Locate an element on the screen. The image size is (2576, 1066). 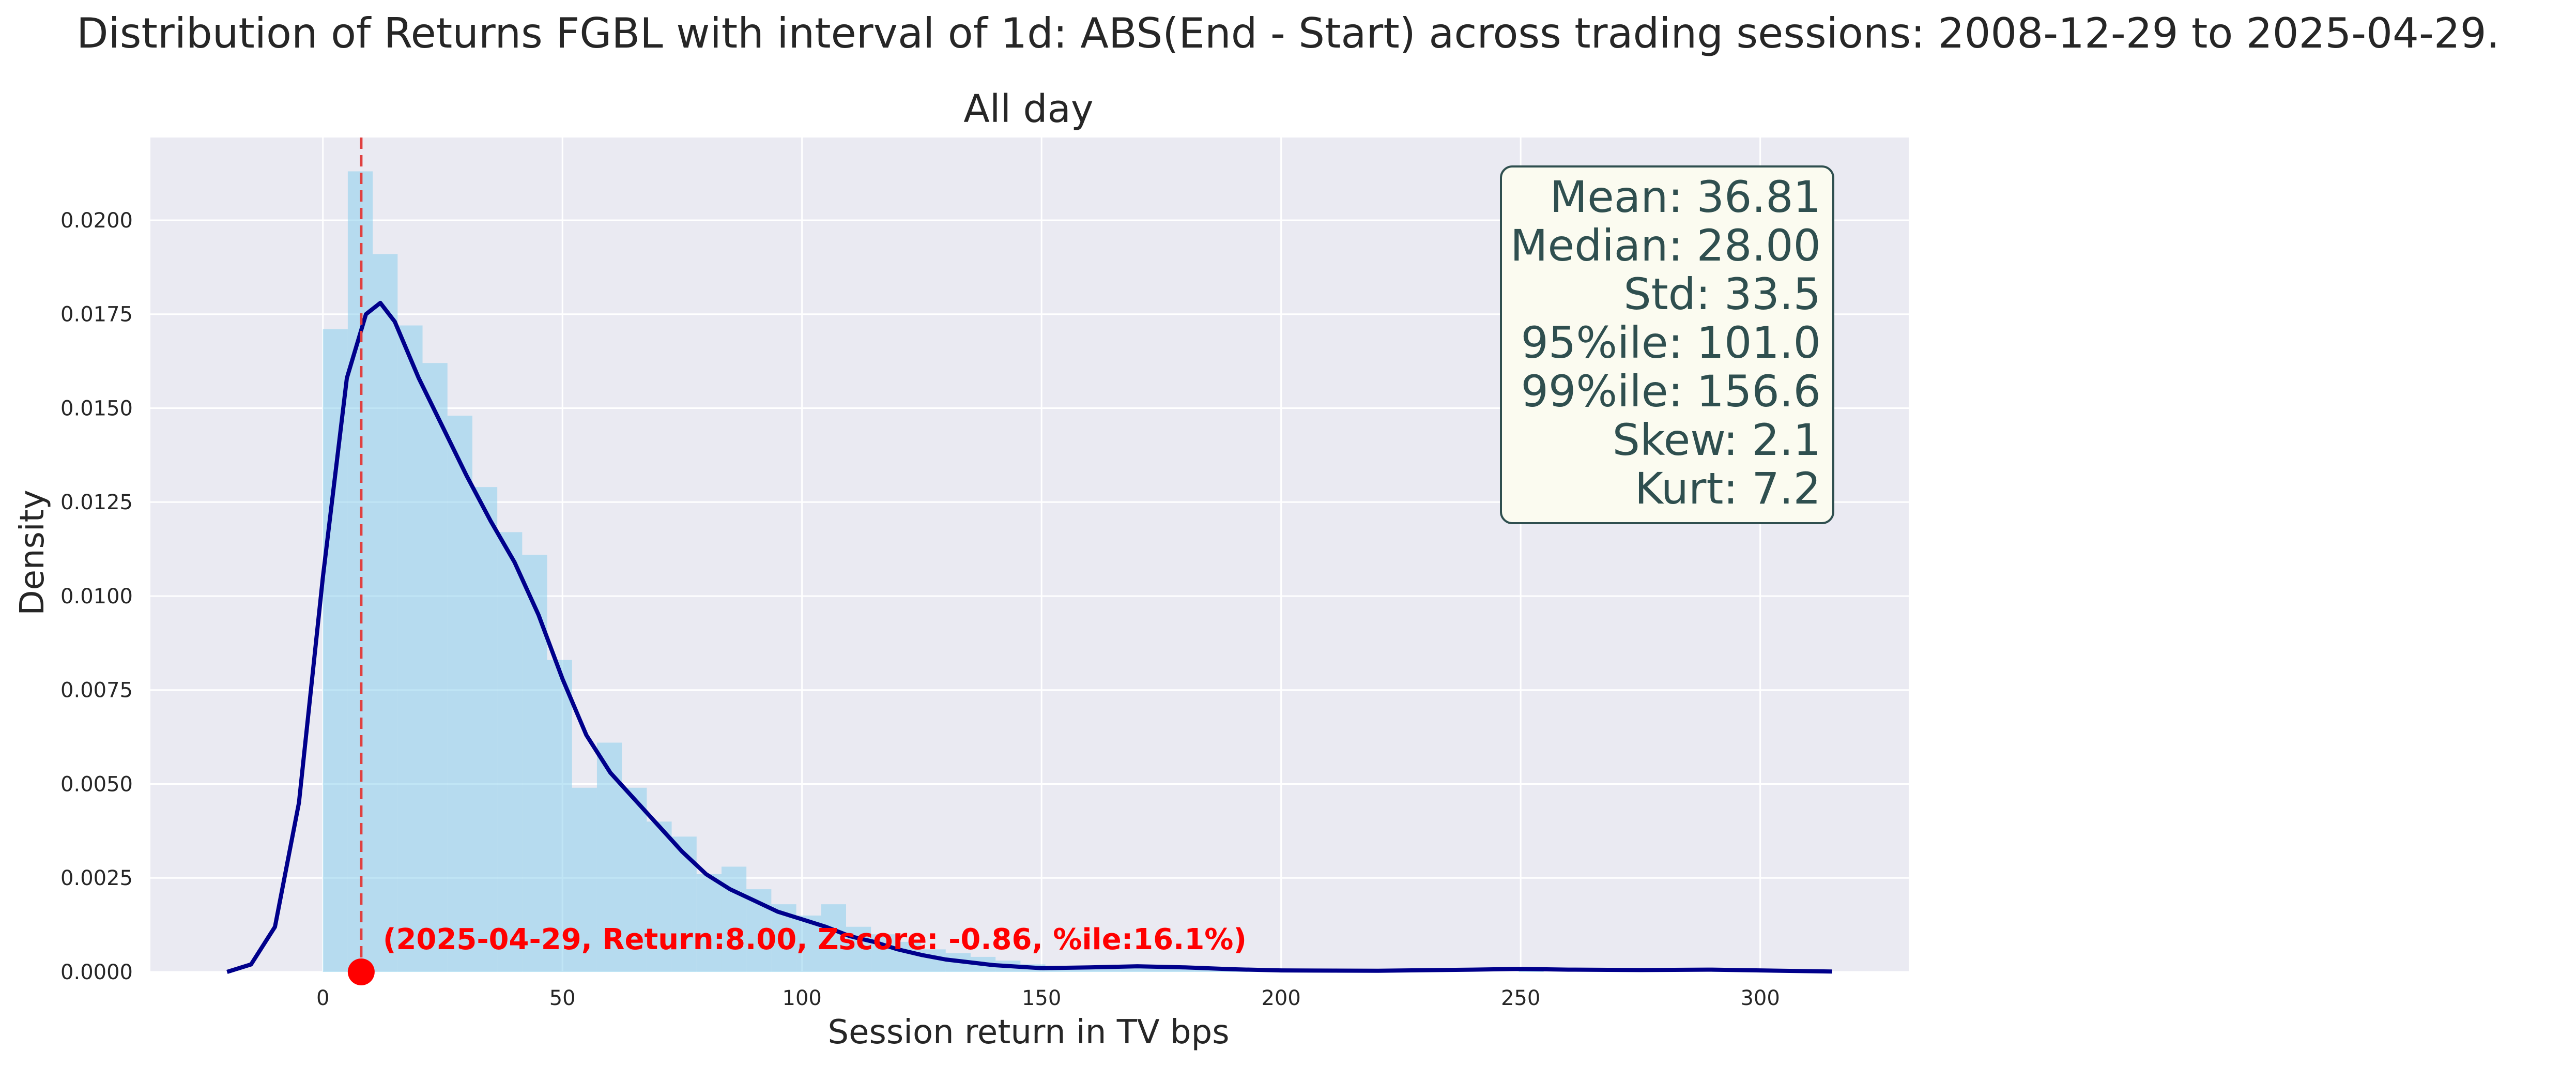
y-tick-label: 0.0100 is located at coordinates (97, 596).